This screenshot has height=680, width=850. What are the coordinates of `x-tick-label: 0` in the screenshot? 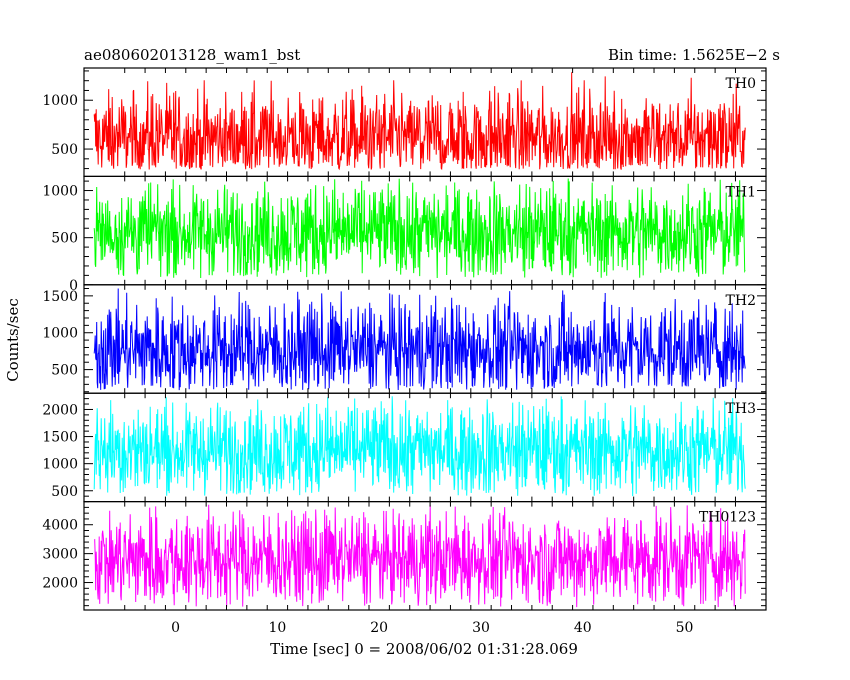 It's located at (175, 628).